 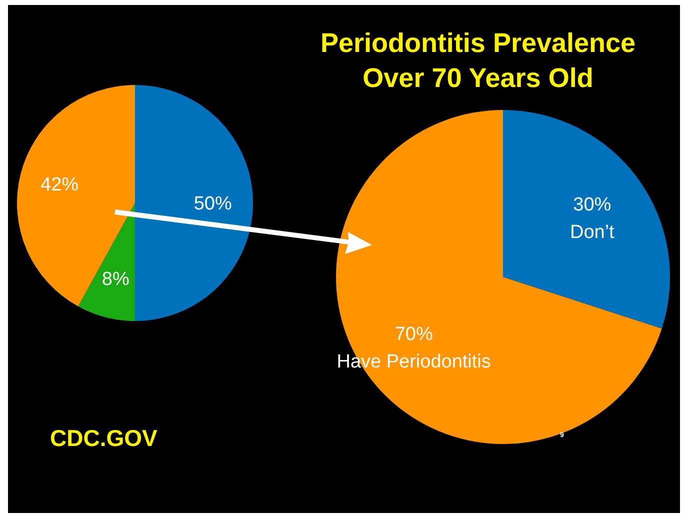 What do you see at coordinates (104, 438) in the screenshot?
I see `text: CDC.GOV` at bounding box center [104, 438].